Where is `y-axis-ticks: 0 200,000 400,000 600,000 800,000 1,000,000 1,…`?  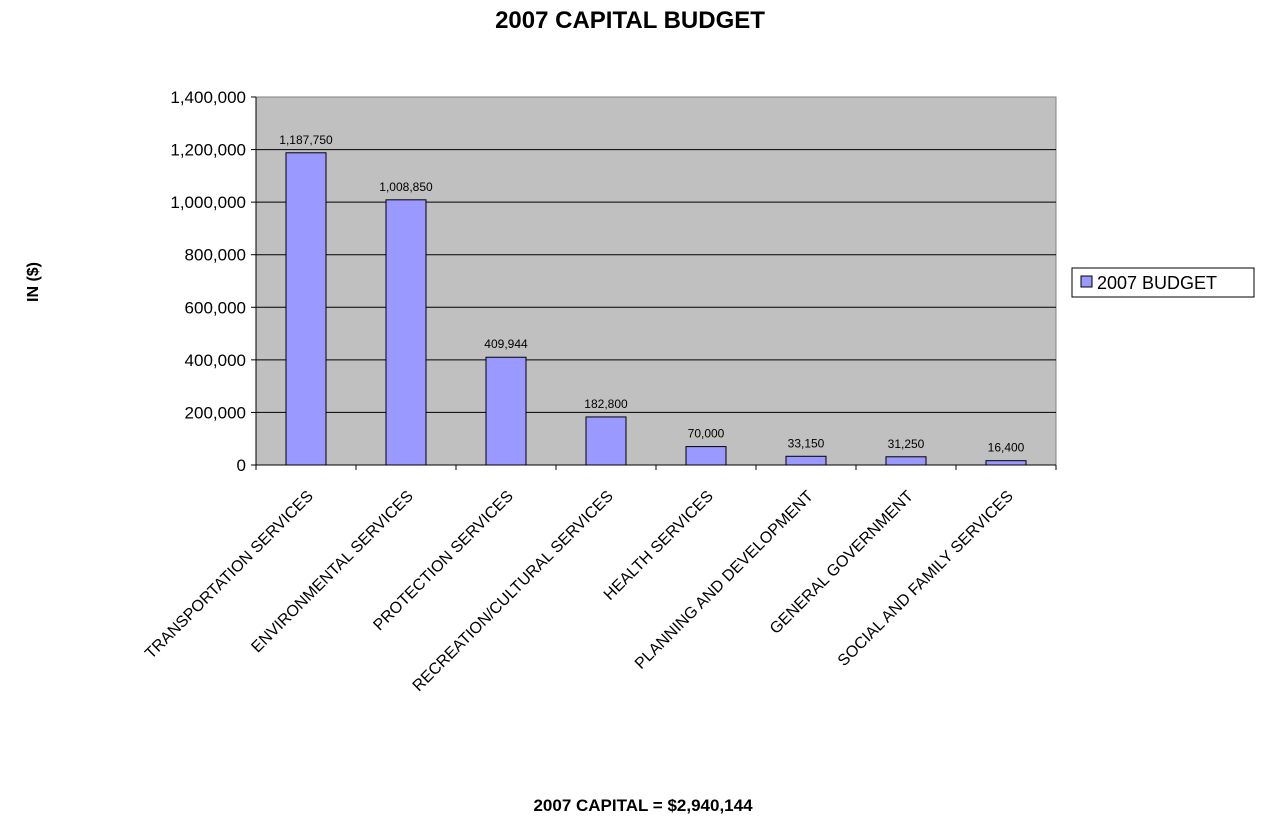
y-axis-ticks: 0 200,000 400,000 600,000 800,000 1,000,000 1,… is located at coordinates (213, 281).